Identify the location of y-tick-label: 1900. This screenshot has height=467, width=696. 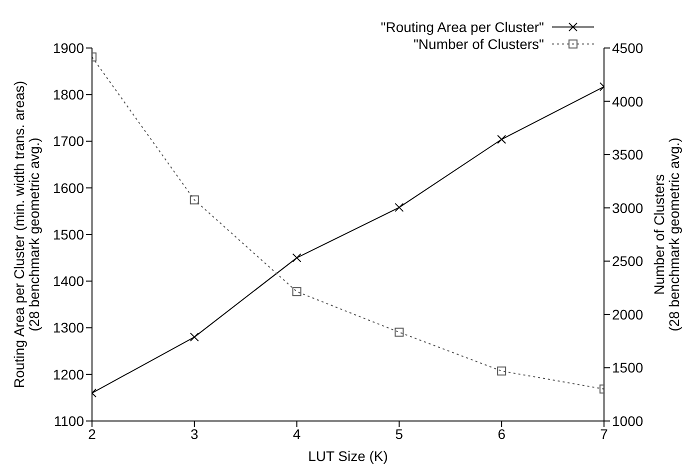
(68, 48).